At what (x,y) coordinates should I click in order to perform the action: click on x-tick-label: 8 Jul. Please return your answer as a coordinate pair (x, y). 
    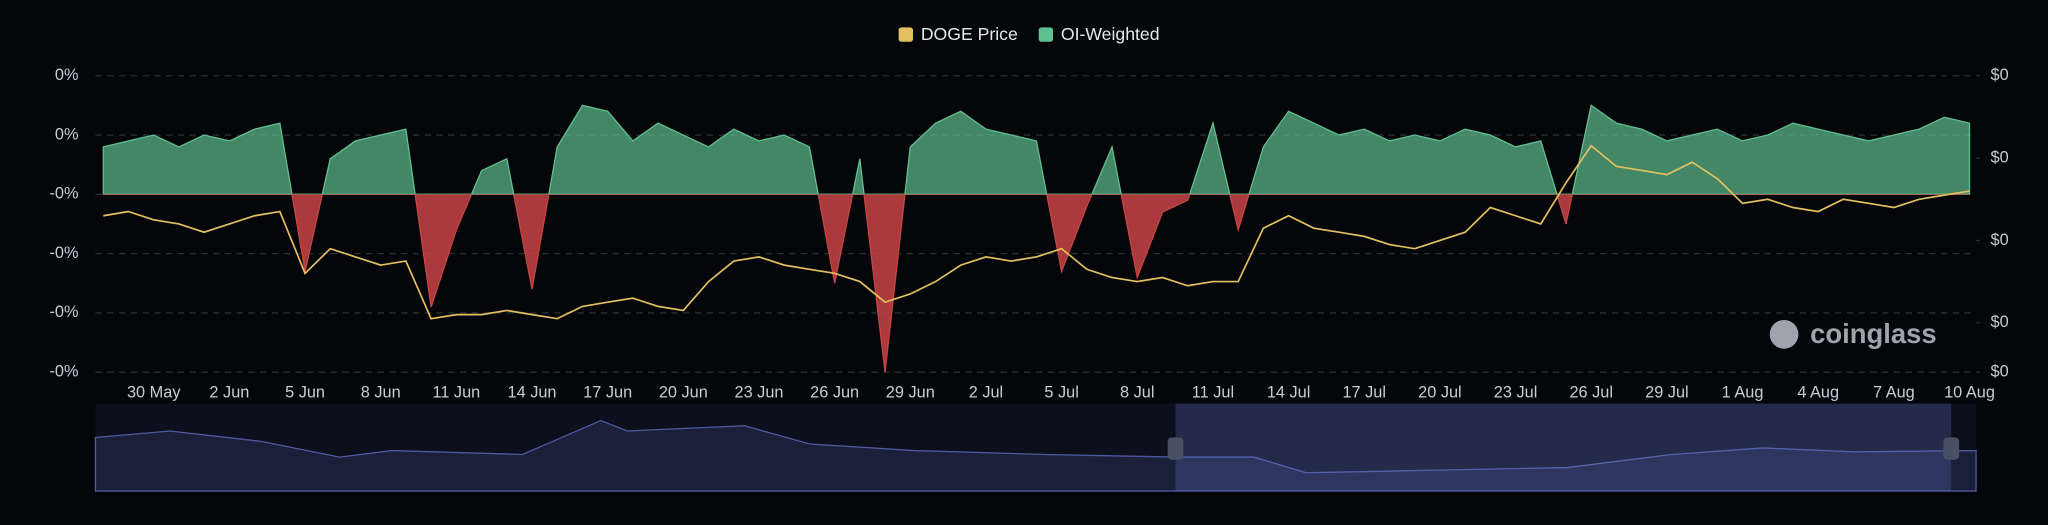
    Looking at the image, I should click on (1137, 392).